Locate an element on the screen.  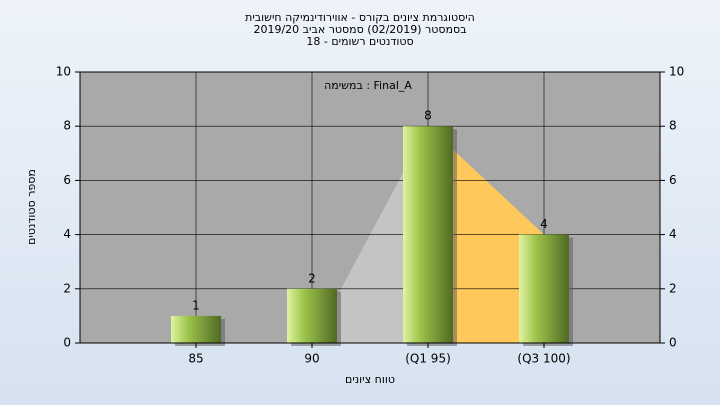
x-axis-label: טווח ציונים is located at coordinates (370, 379).